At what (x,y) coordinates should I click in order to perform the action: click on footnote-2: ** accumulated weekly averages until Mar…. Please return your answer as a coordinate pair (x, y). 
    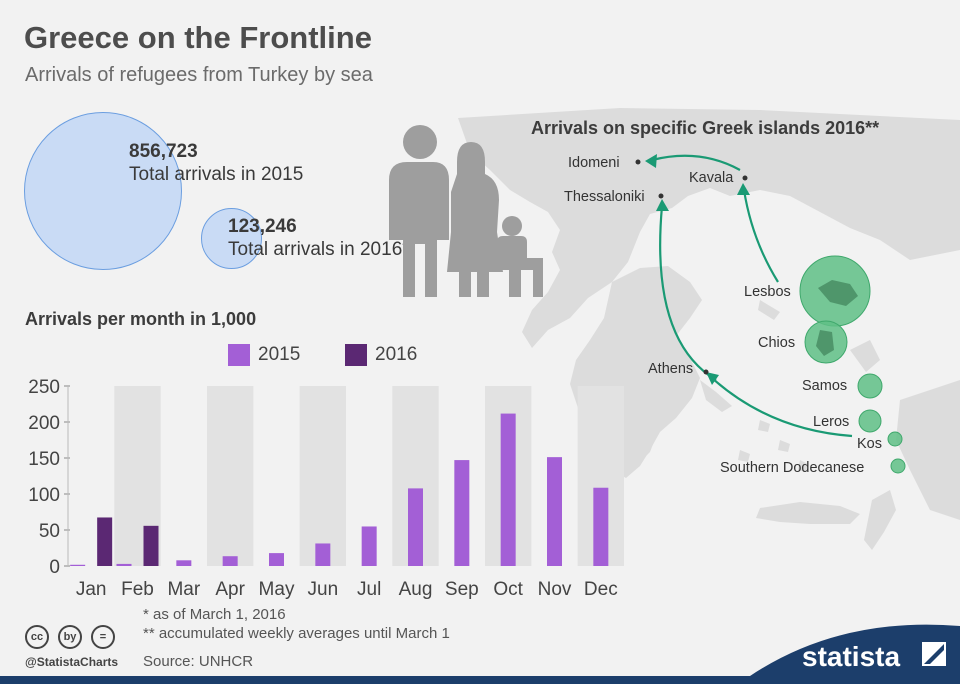
    Looking at the image, I should click on (296, 633).